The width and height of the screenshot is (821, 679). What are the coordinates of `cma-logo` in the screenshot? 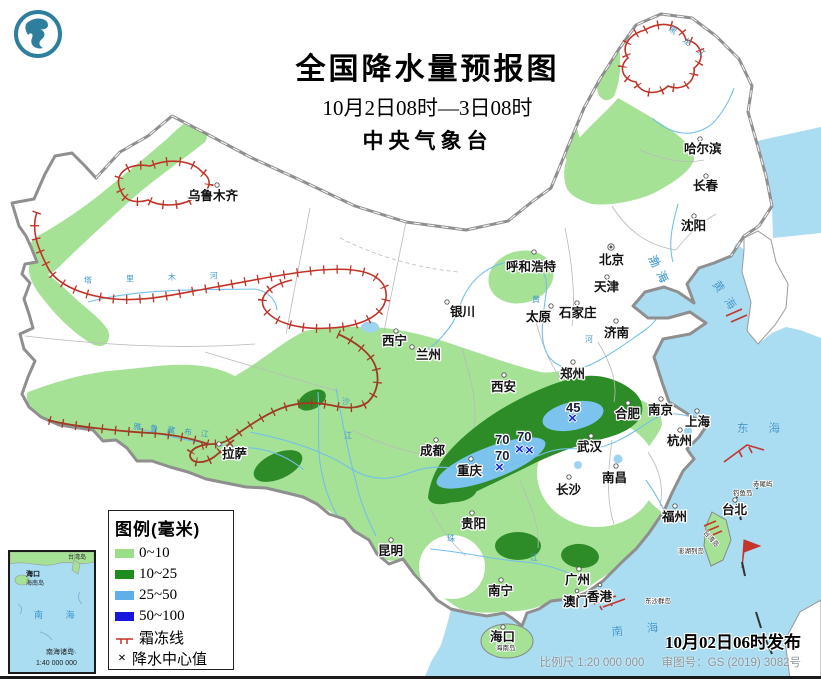 It's located at (38, 36).